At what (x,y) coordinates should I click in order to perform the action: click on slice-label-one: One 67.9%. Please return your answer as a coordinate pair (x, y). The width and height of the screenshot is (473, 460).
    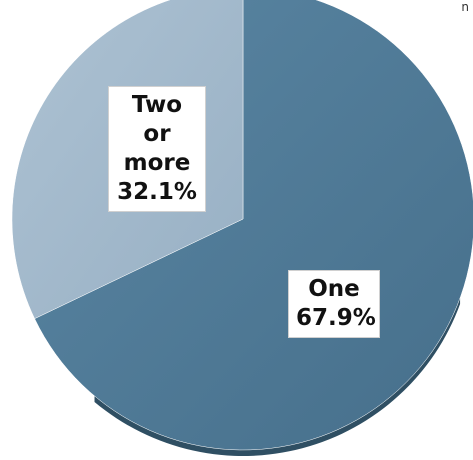
    Looking at the image, I should click on (334, 304).